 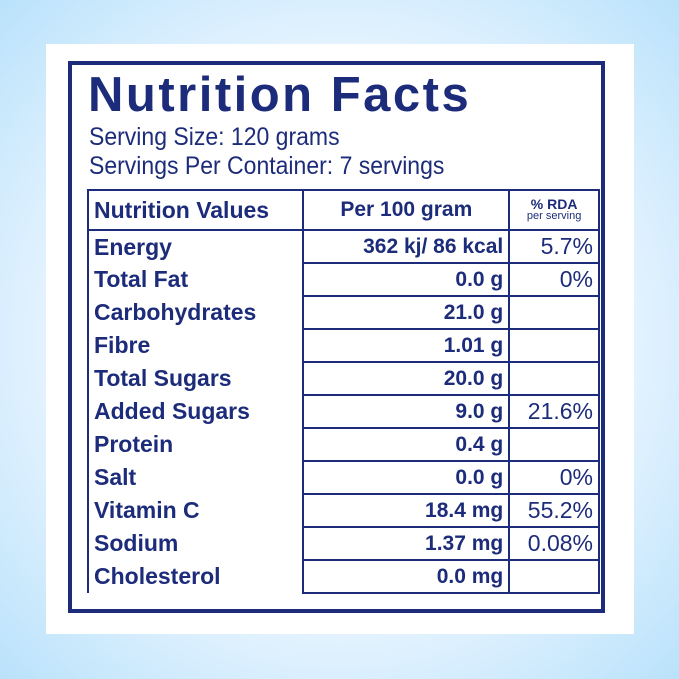 I want to click on nutrient-rda: 21.6%, so click(x=554, y=411).